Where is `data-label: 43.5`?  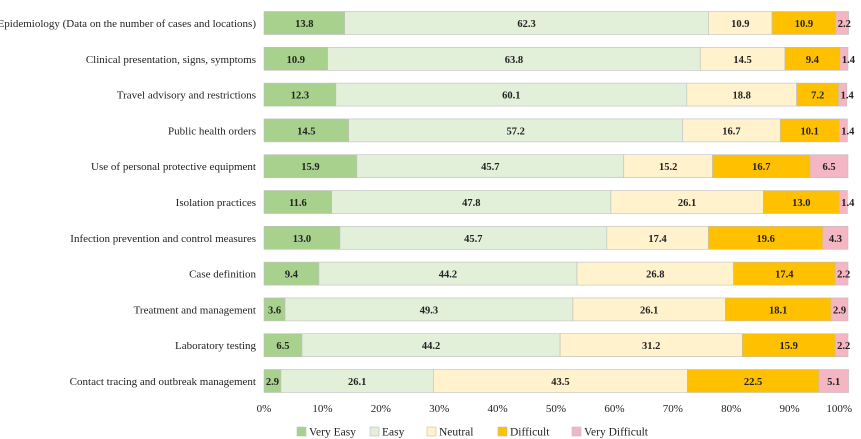
data-label: 43.5 is located at coordinates (560, 382).